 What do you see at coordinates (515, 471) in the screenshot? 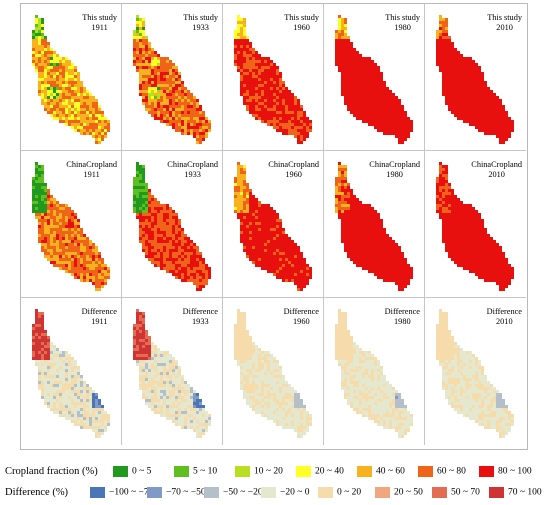
I see `cropland-legend-label: 80 ~ 100` at bounding box center [515, 471].